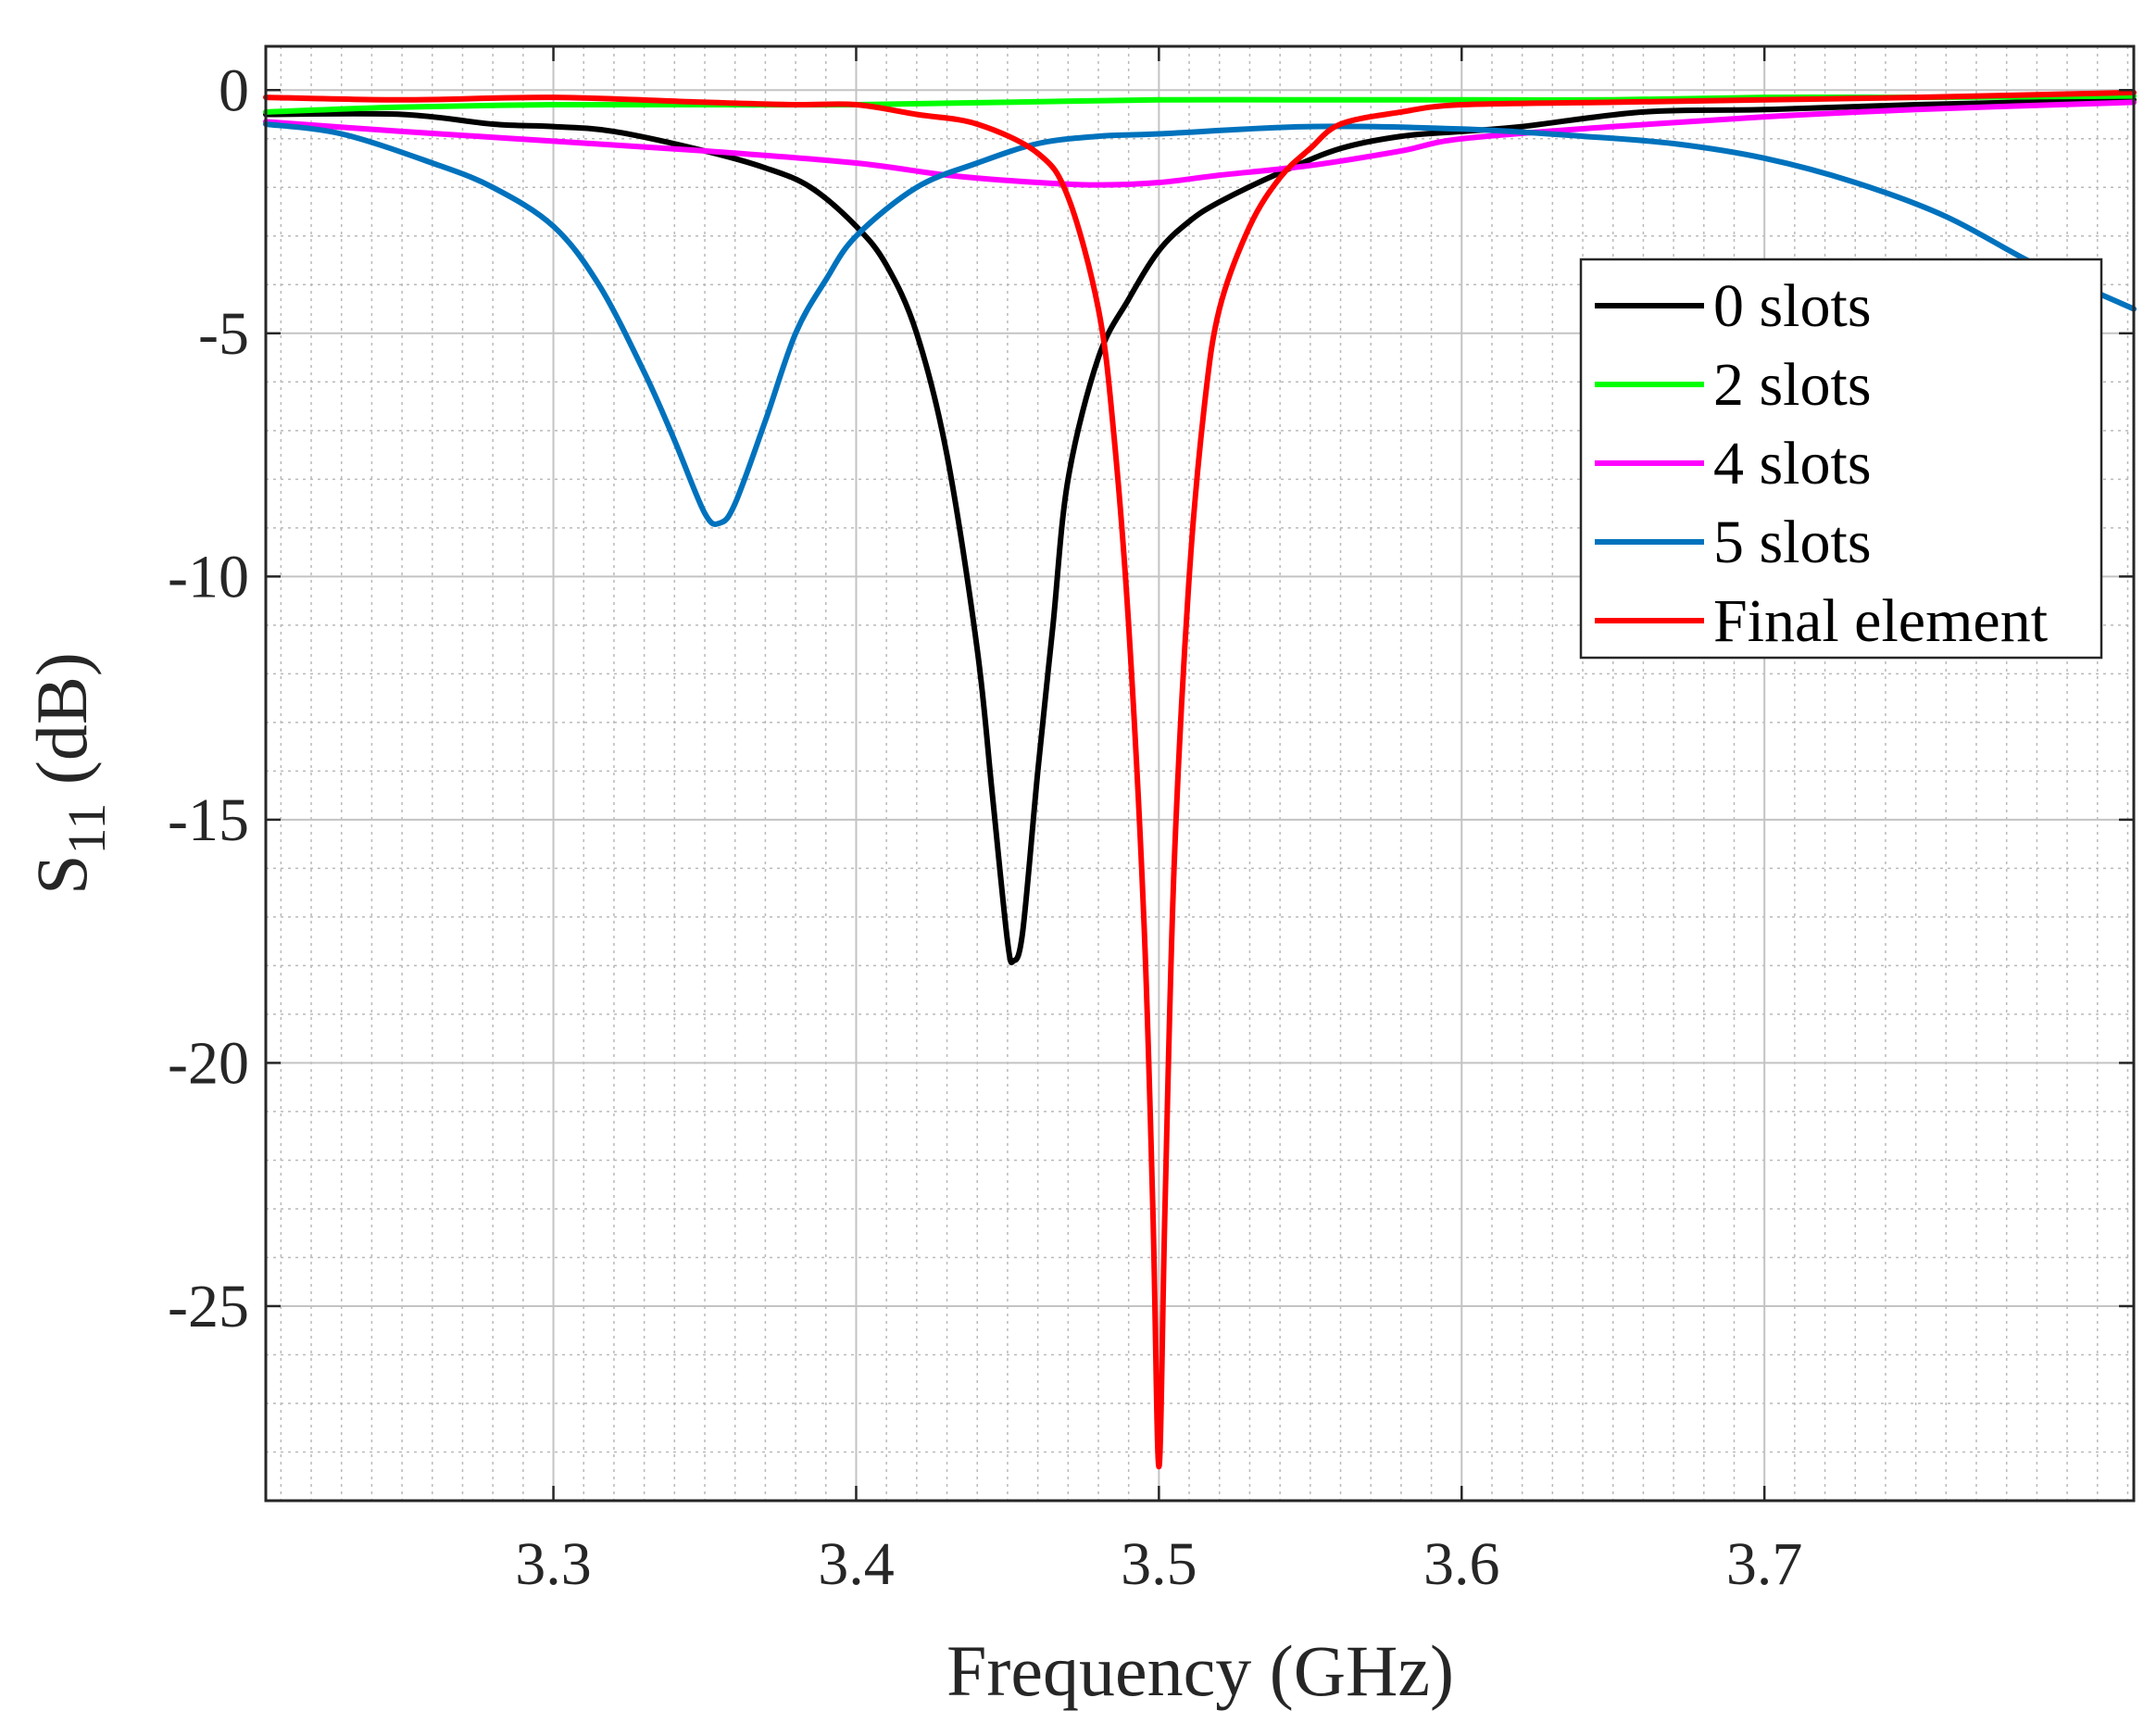 This screenshot has width=2156, height=1723. What do you see at coordinates (1461, 1564) in the screenshot?
I see `x-tick-label: 3.6` at bounding box center [1461, 1564].